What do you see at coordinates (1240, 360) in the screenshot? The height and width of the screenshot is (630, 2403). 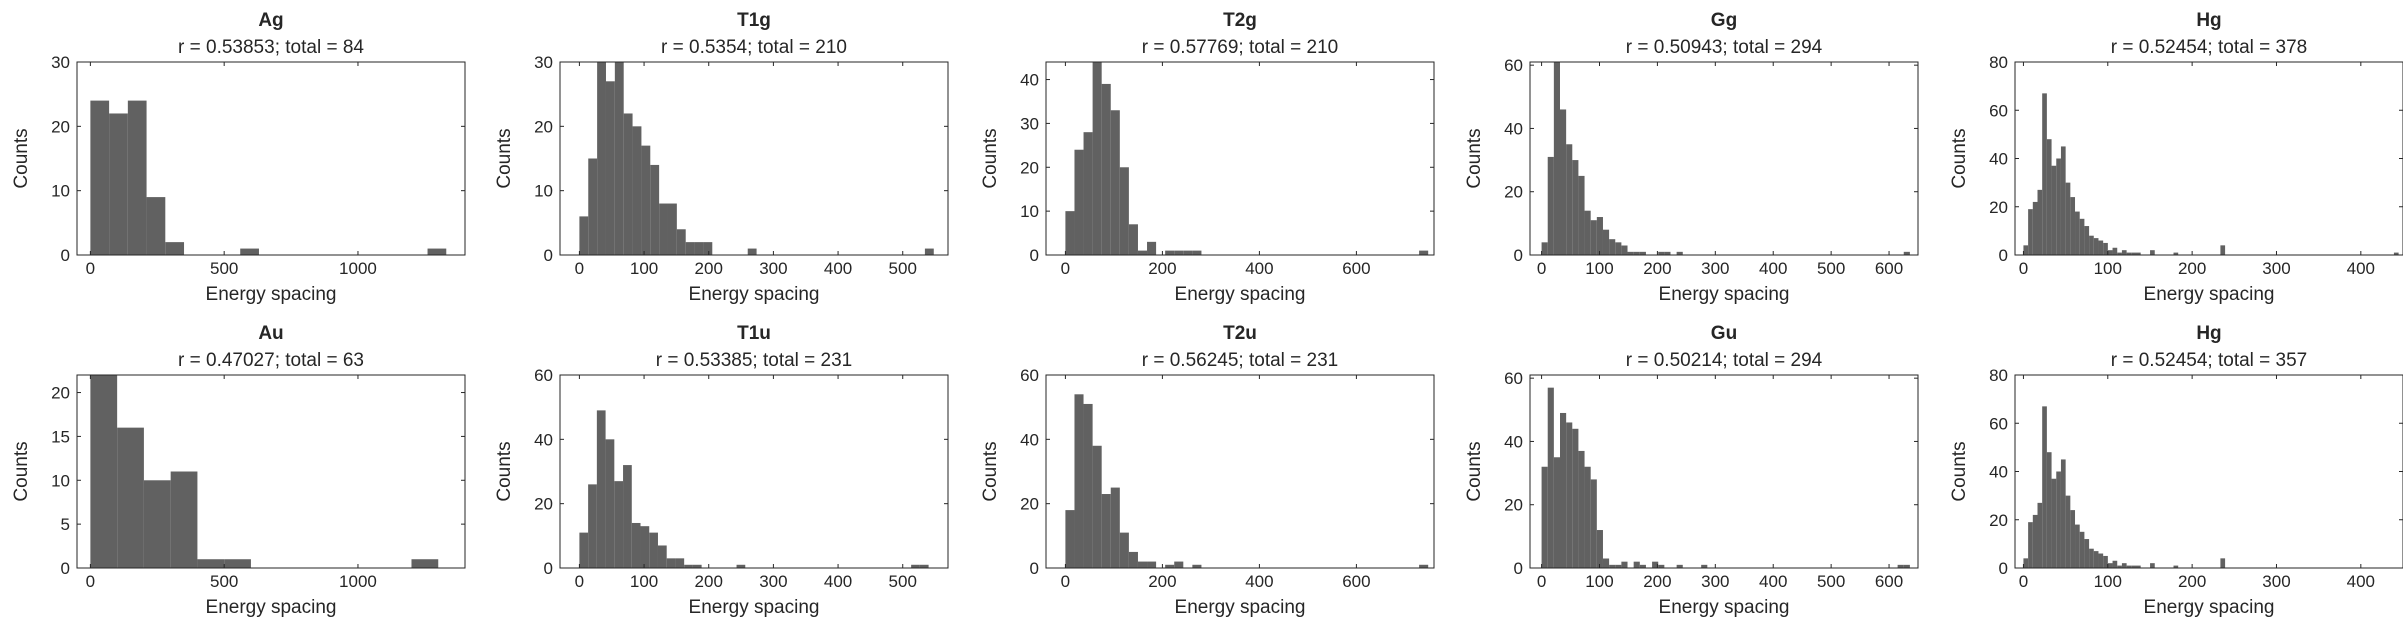 I see `panel-subtitle: r = 0.56245; total = 231` at bounding box center [1240, 360].